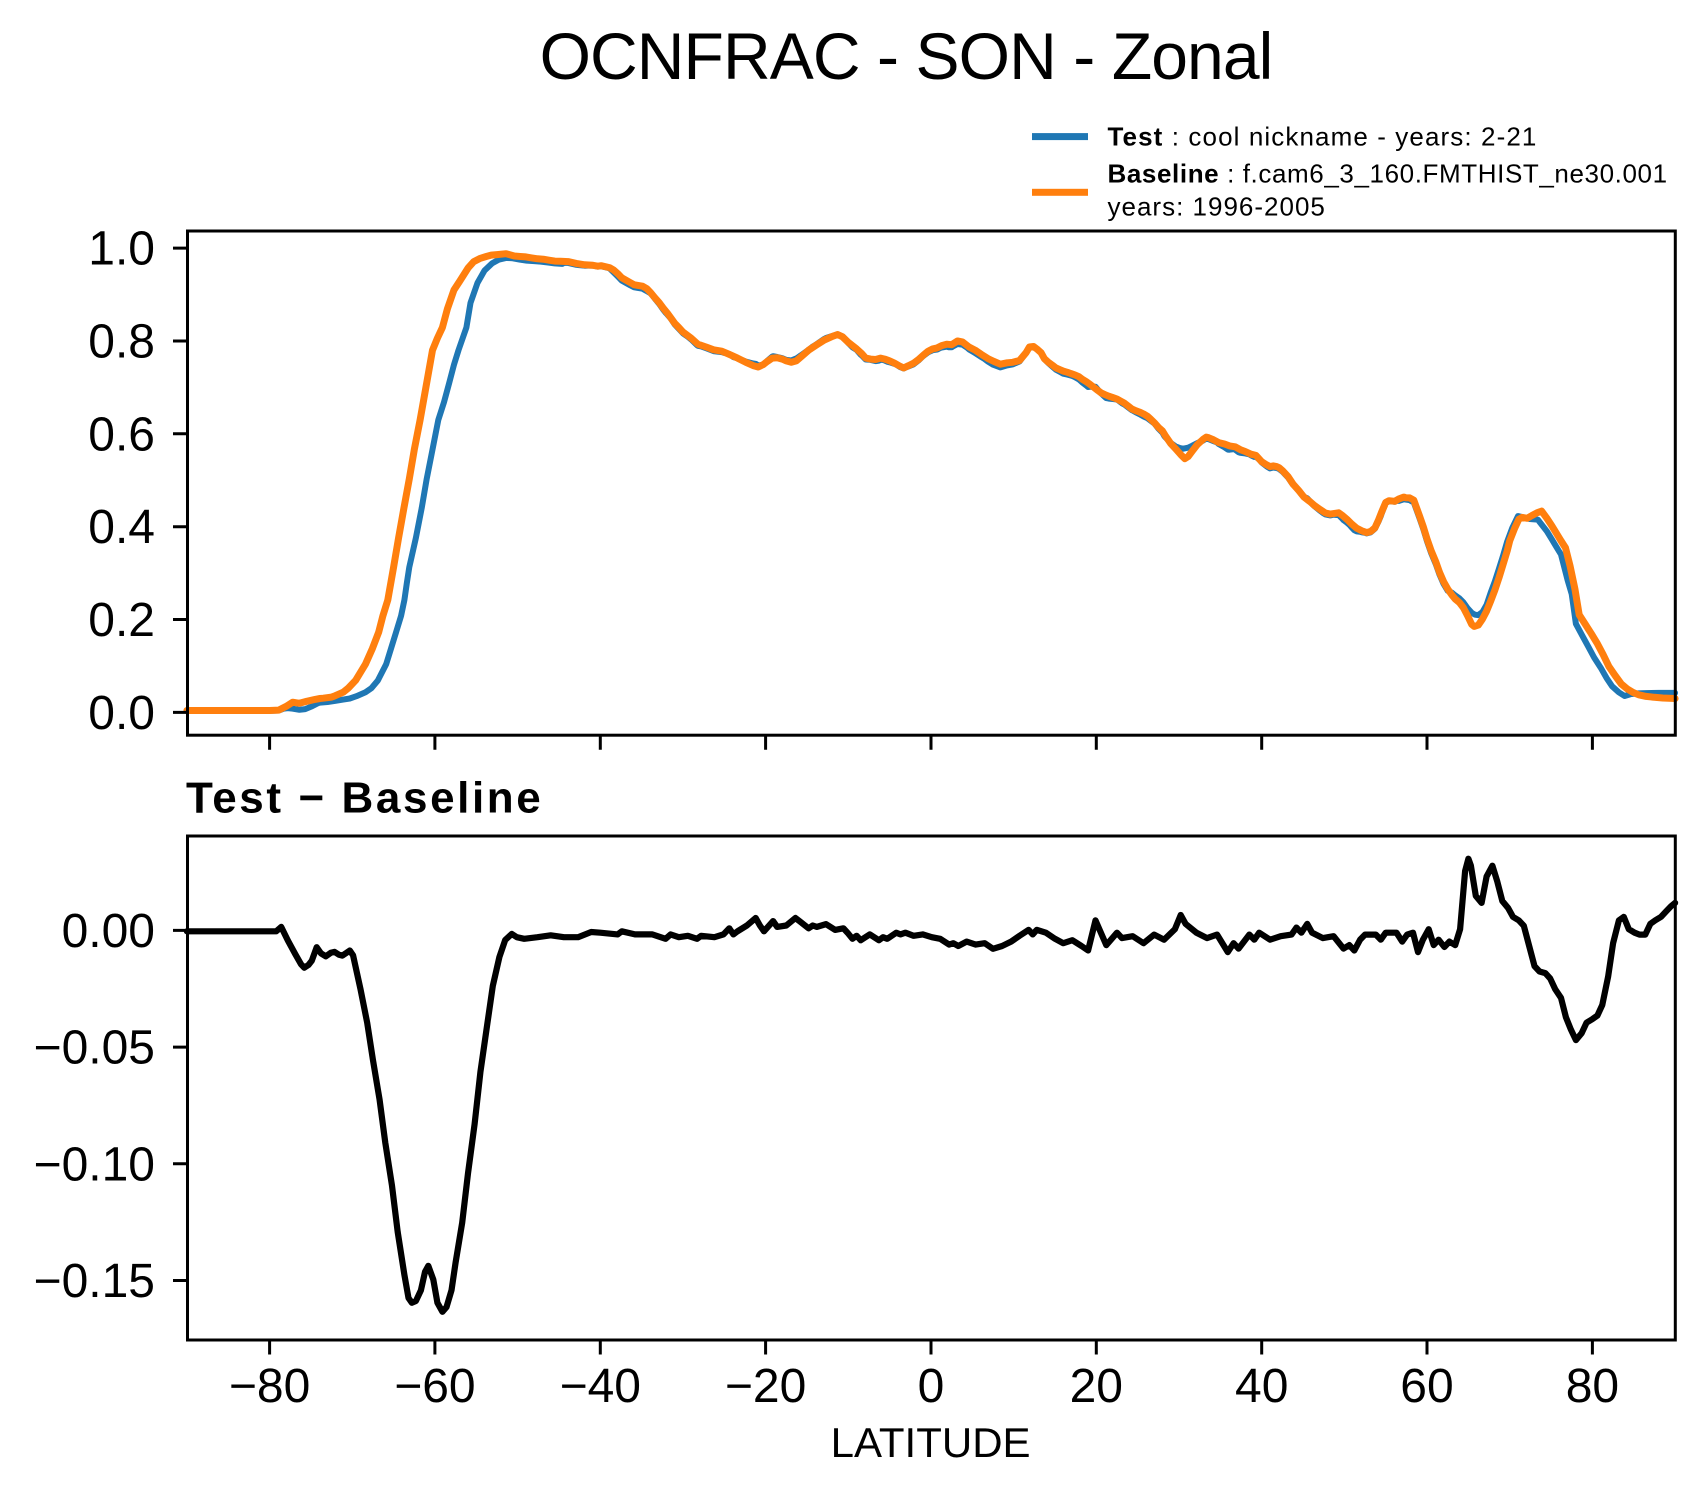  Describe the element at coordinates (121, 249) in the screenshot. I see `svg-text: 1.0` at that location.